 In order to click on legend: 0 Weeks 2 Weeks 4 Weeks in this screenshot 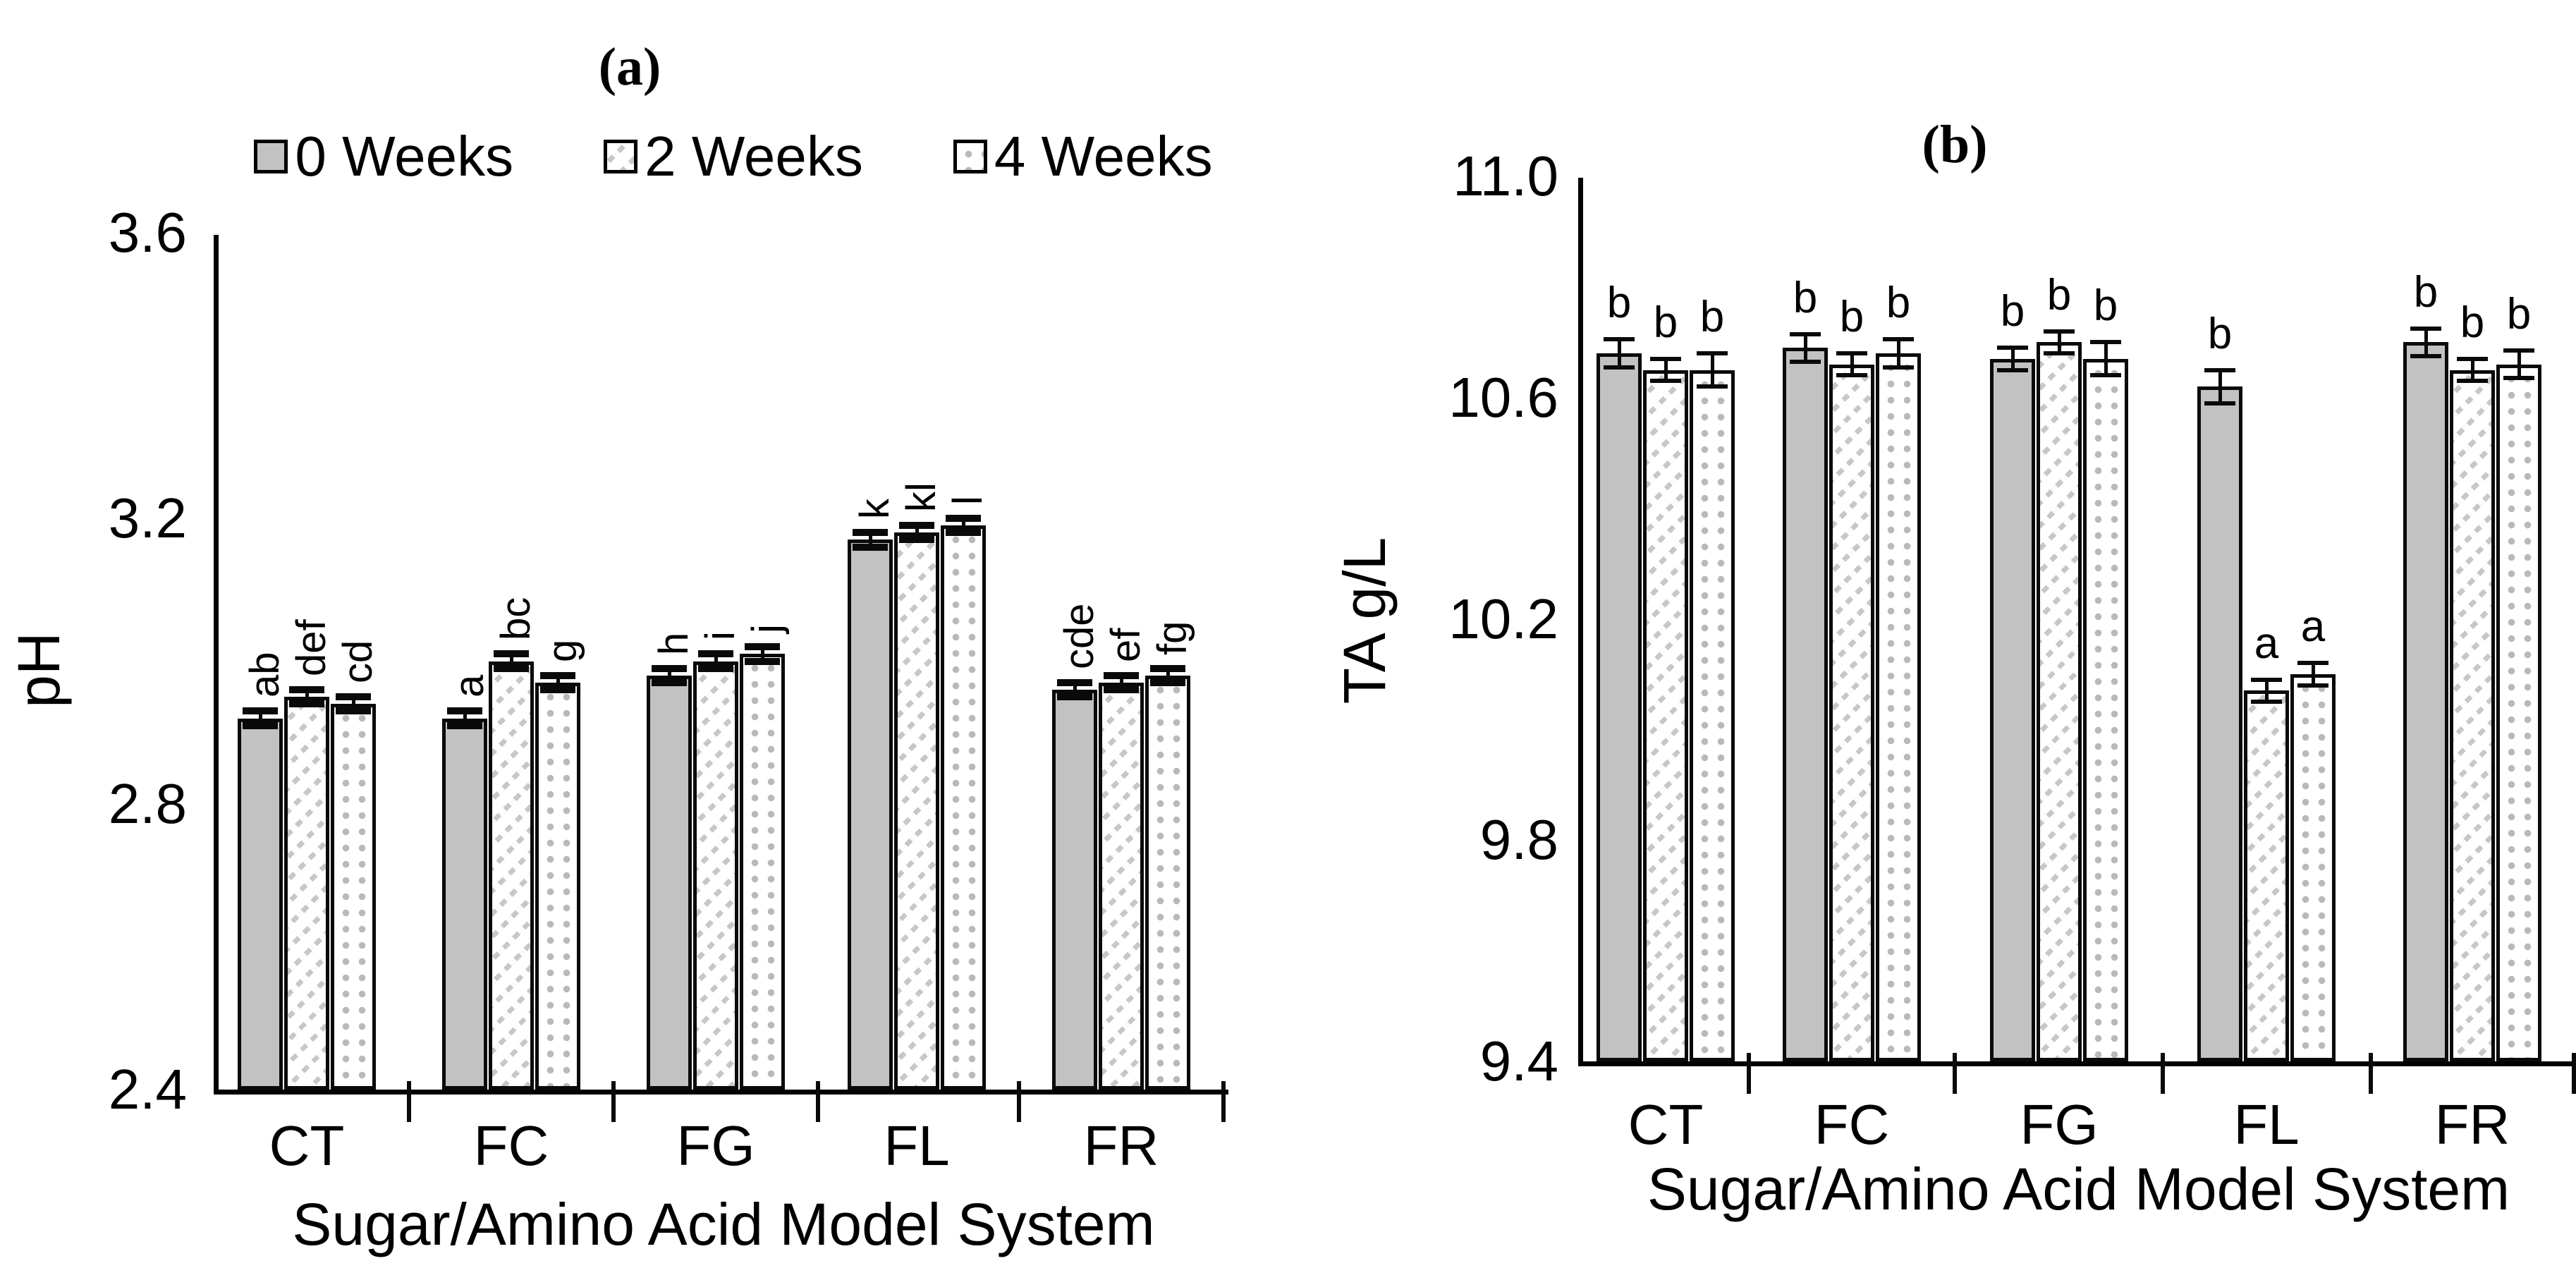, I will do `click(734, 156)`.